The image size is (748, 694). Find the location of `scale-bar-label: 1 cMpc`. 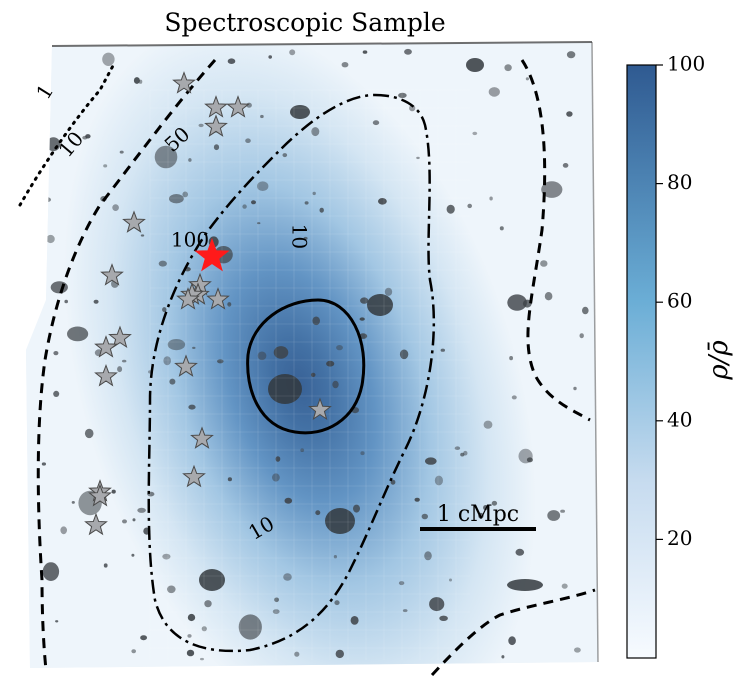

scale-bar-label: 1 cMpc is located at coordinates (478, 514).